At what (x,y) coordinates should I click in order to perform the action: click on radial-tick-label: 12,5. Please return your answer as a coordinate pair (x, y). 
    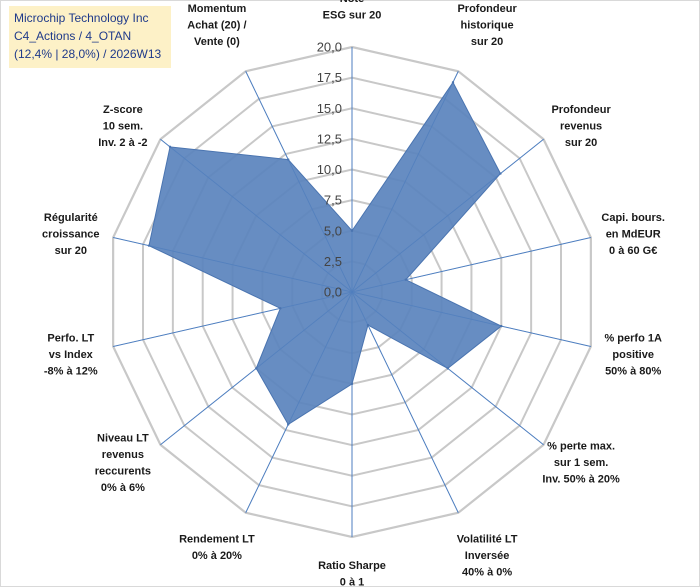
    Looking at the image, I should click on (329, 138).